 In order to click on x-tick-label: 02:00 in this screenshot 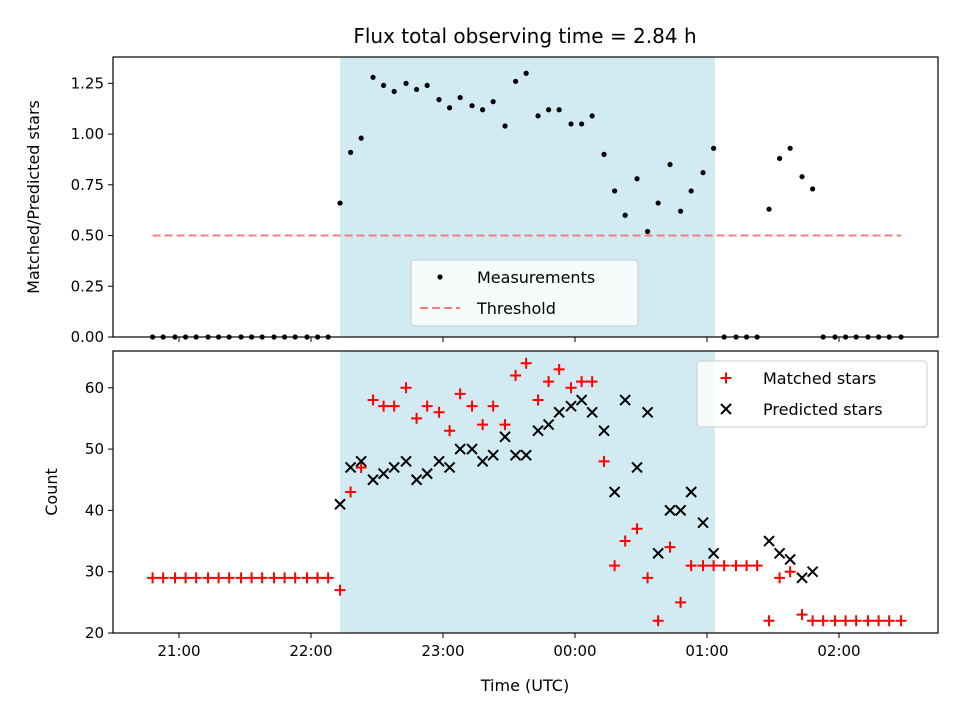, I will do `click(838, 651)`.